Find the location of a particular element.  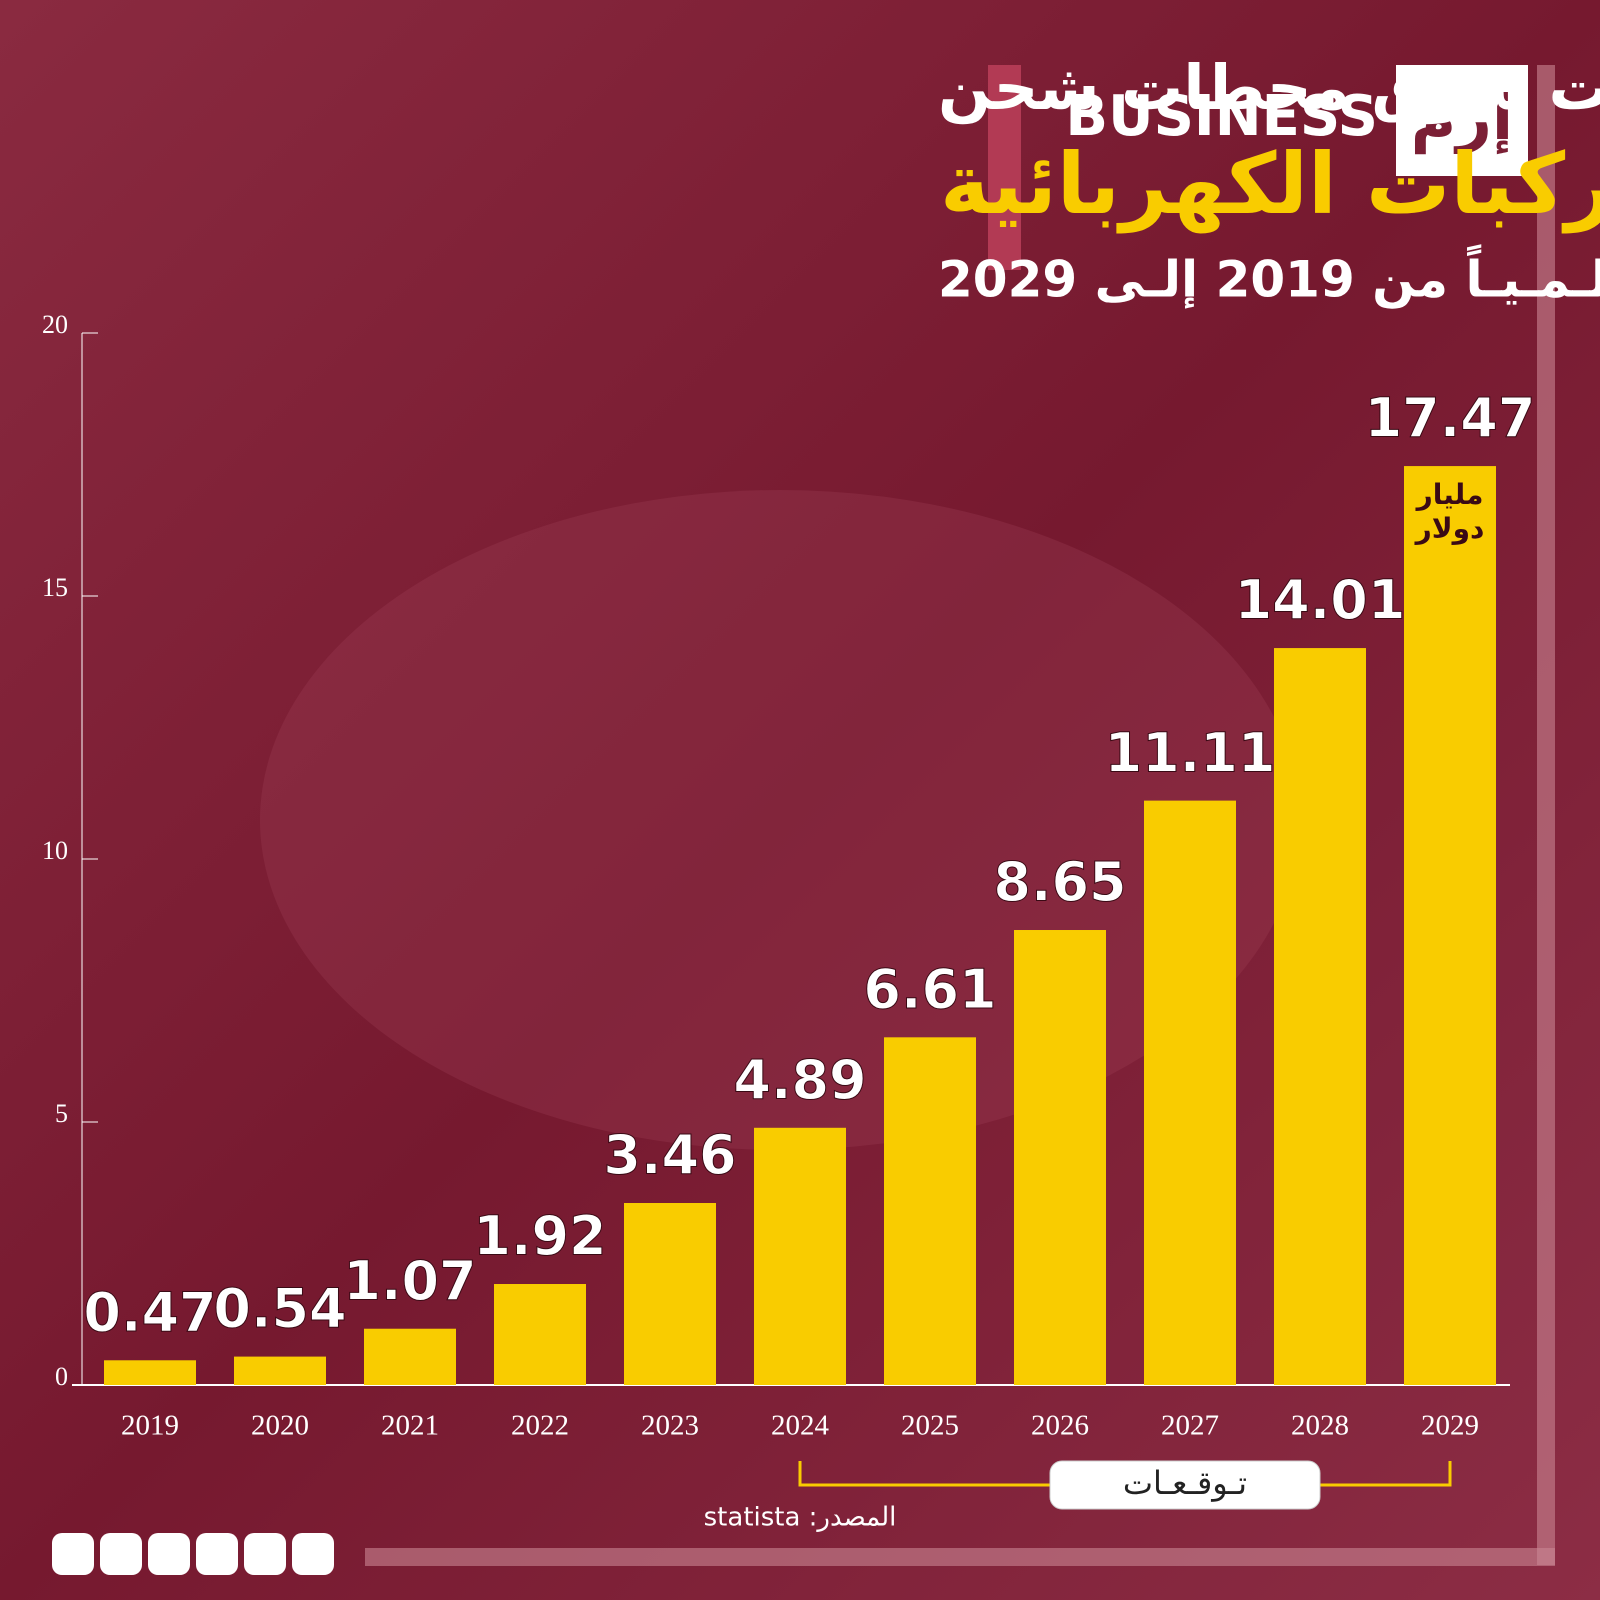

x-tick-label: 2027 is located at coordinates (1190, 1426).